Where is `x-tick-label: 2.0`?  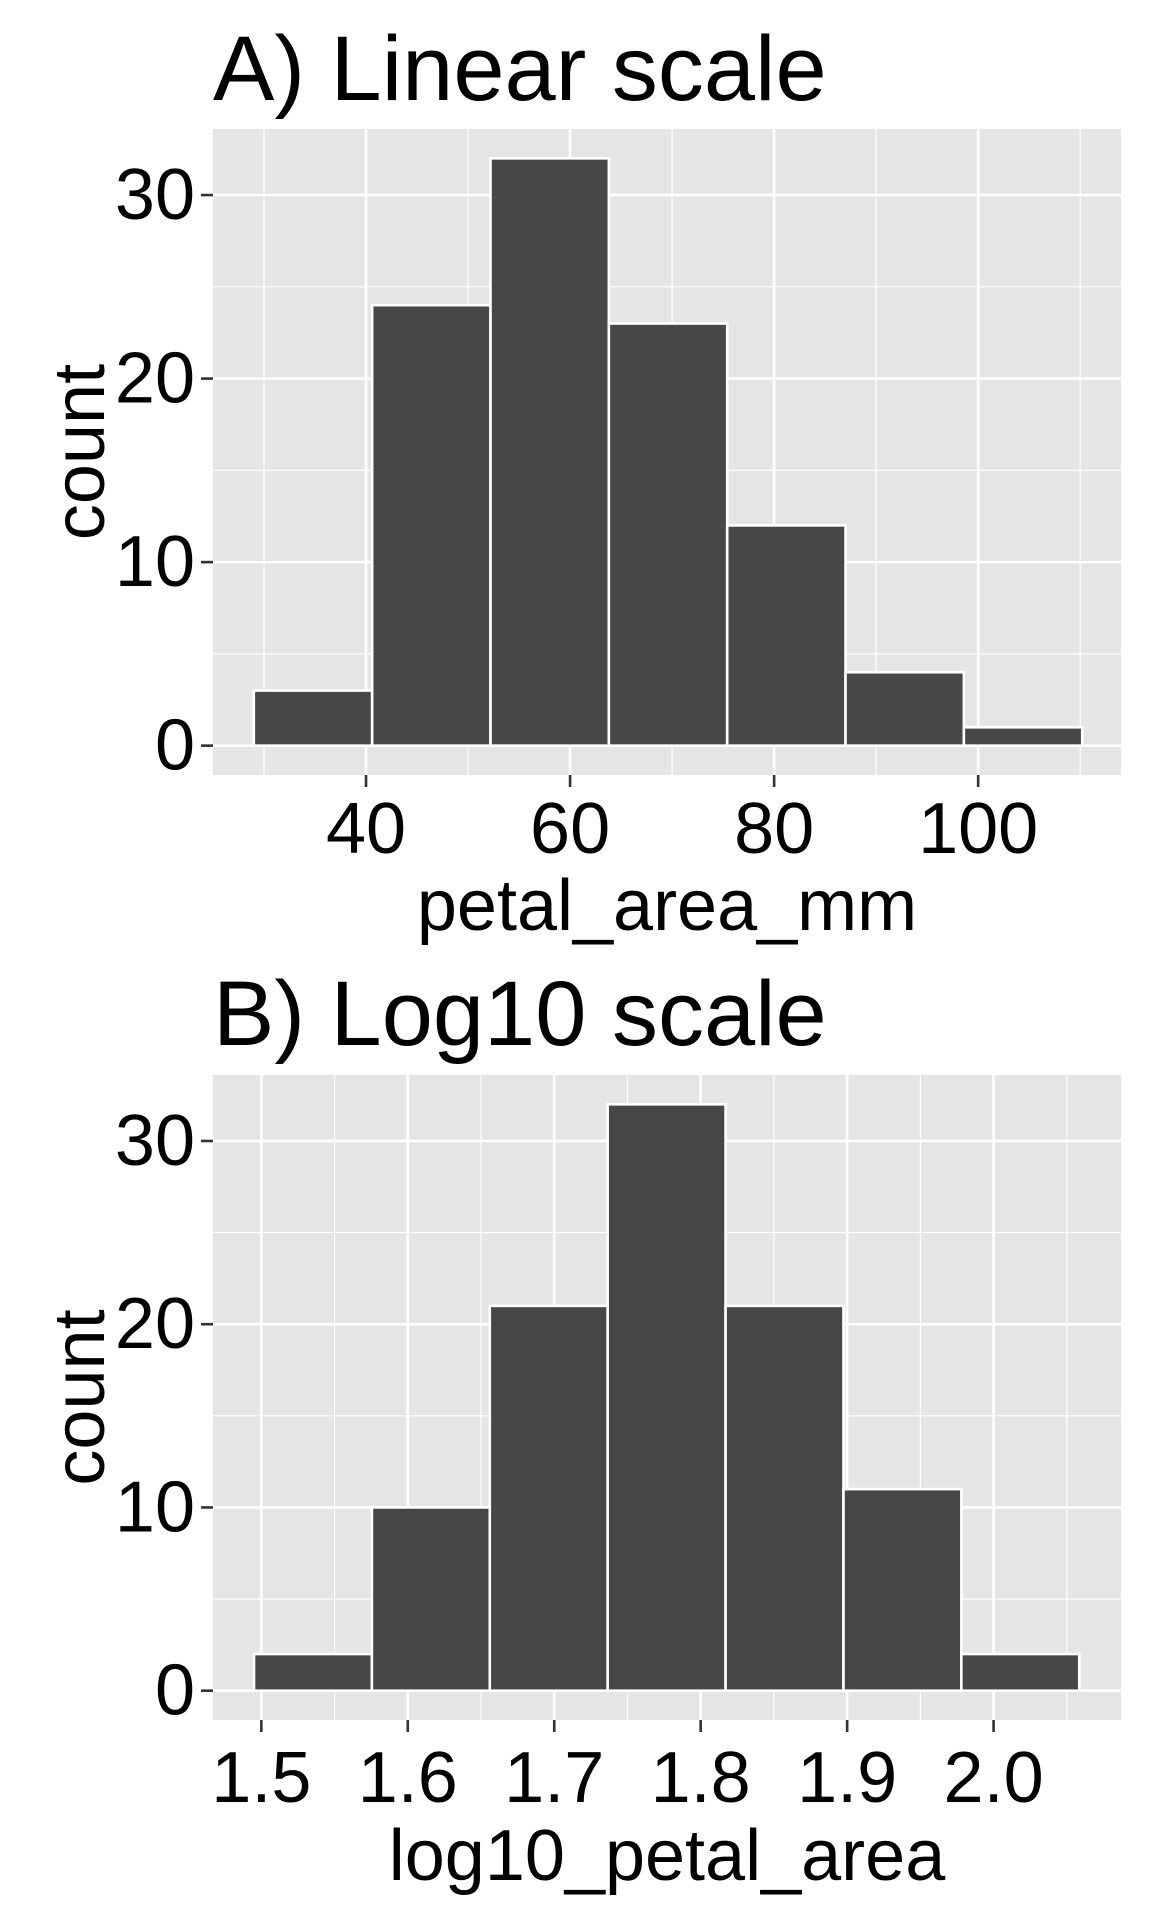
x-tick-label: 2.0 is located at coordinates (994, 1778).